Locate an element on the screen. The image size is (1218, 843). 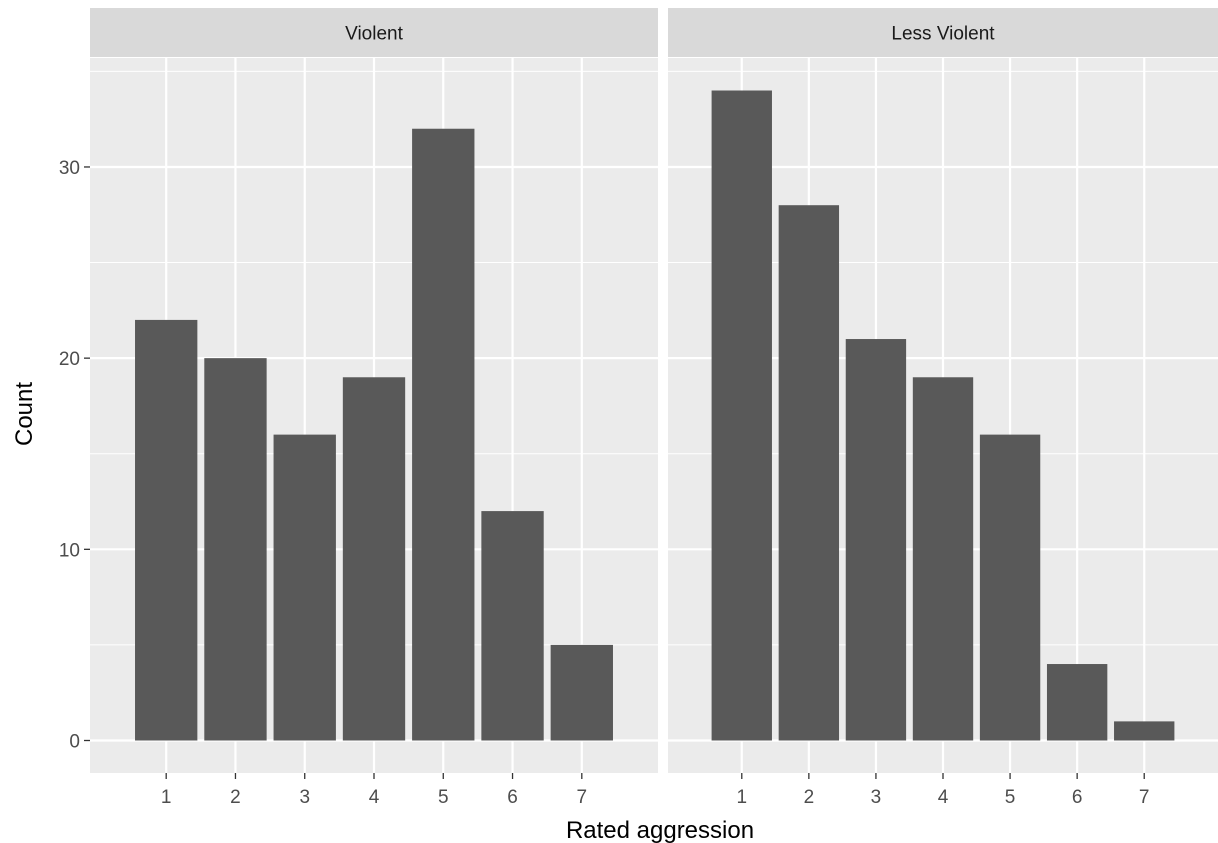
facet-strip-label: Less Violent is located at coordinates (943, 34).